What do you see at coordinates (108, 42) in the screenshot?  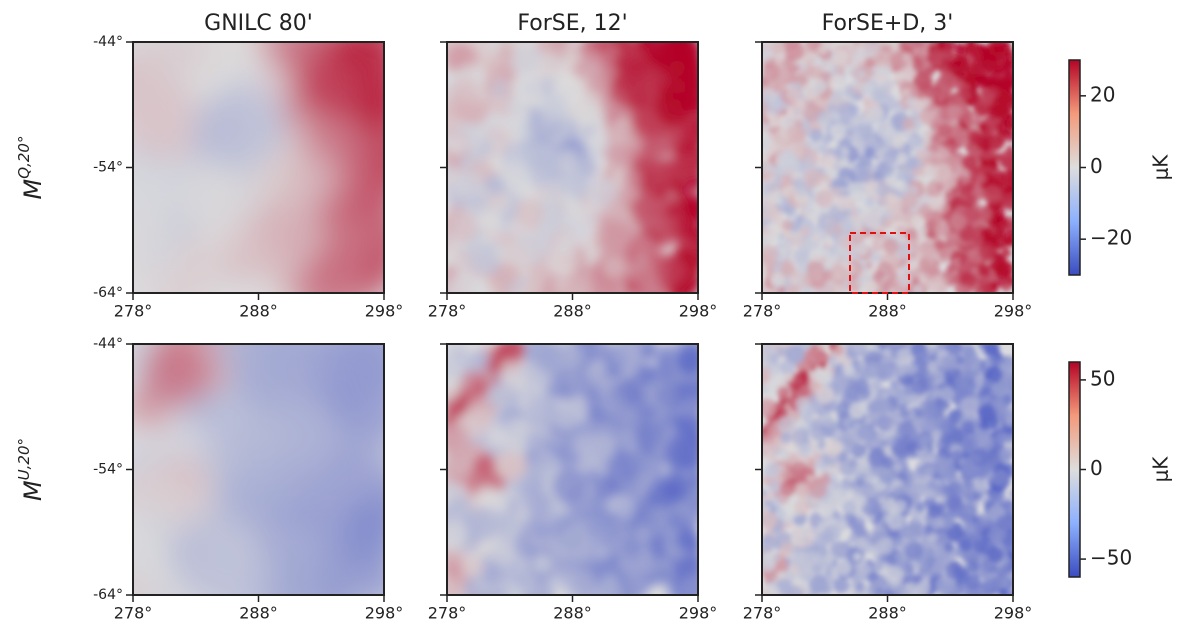 I see `y-tick-label: -44°` at bounding box center [108, 42].